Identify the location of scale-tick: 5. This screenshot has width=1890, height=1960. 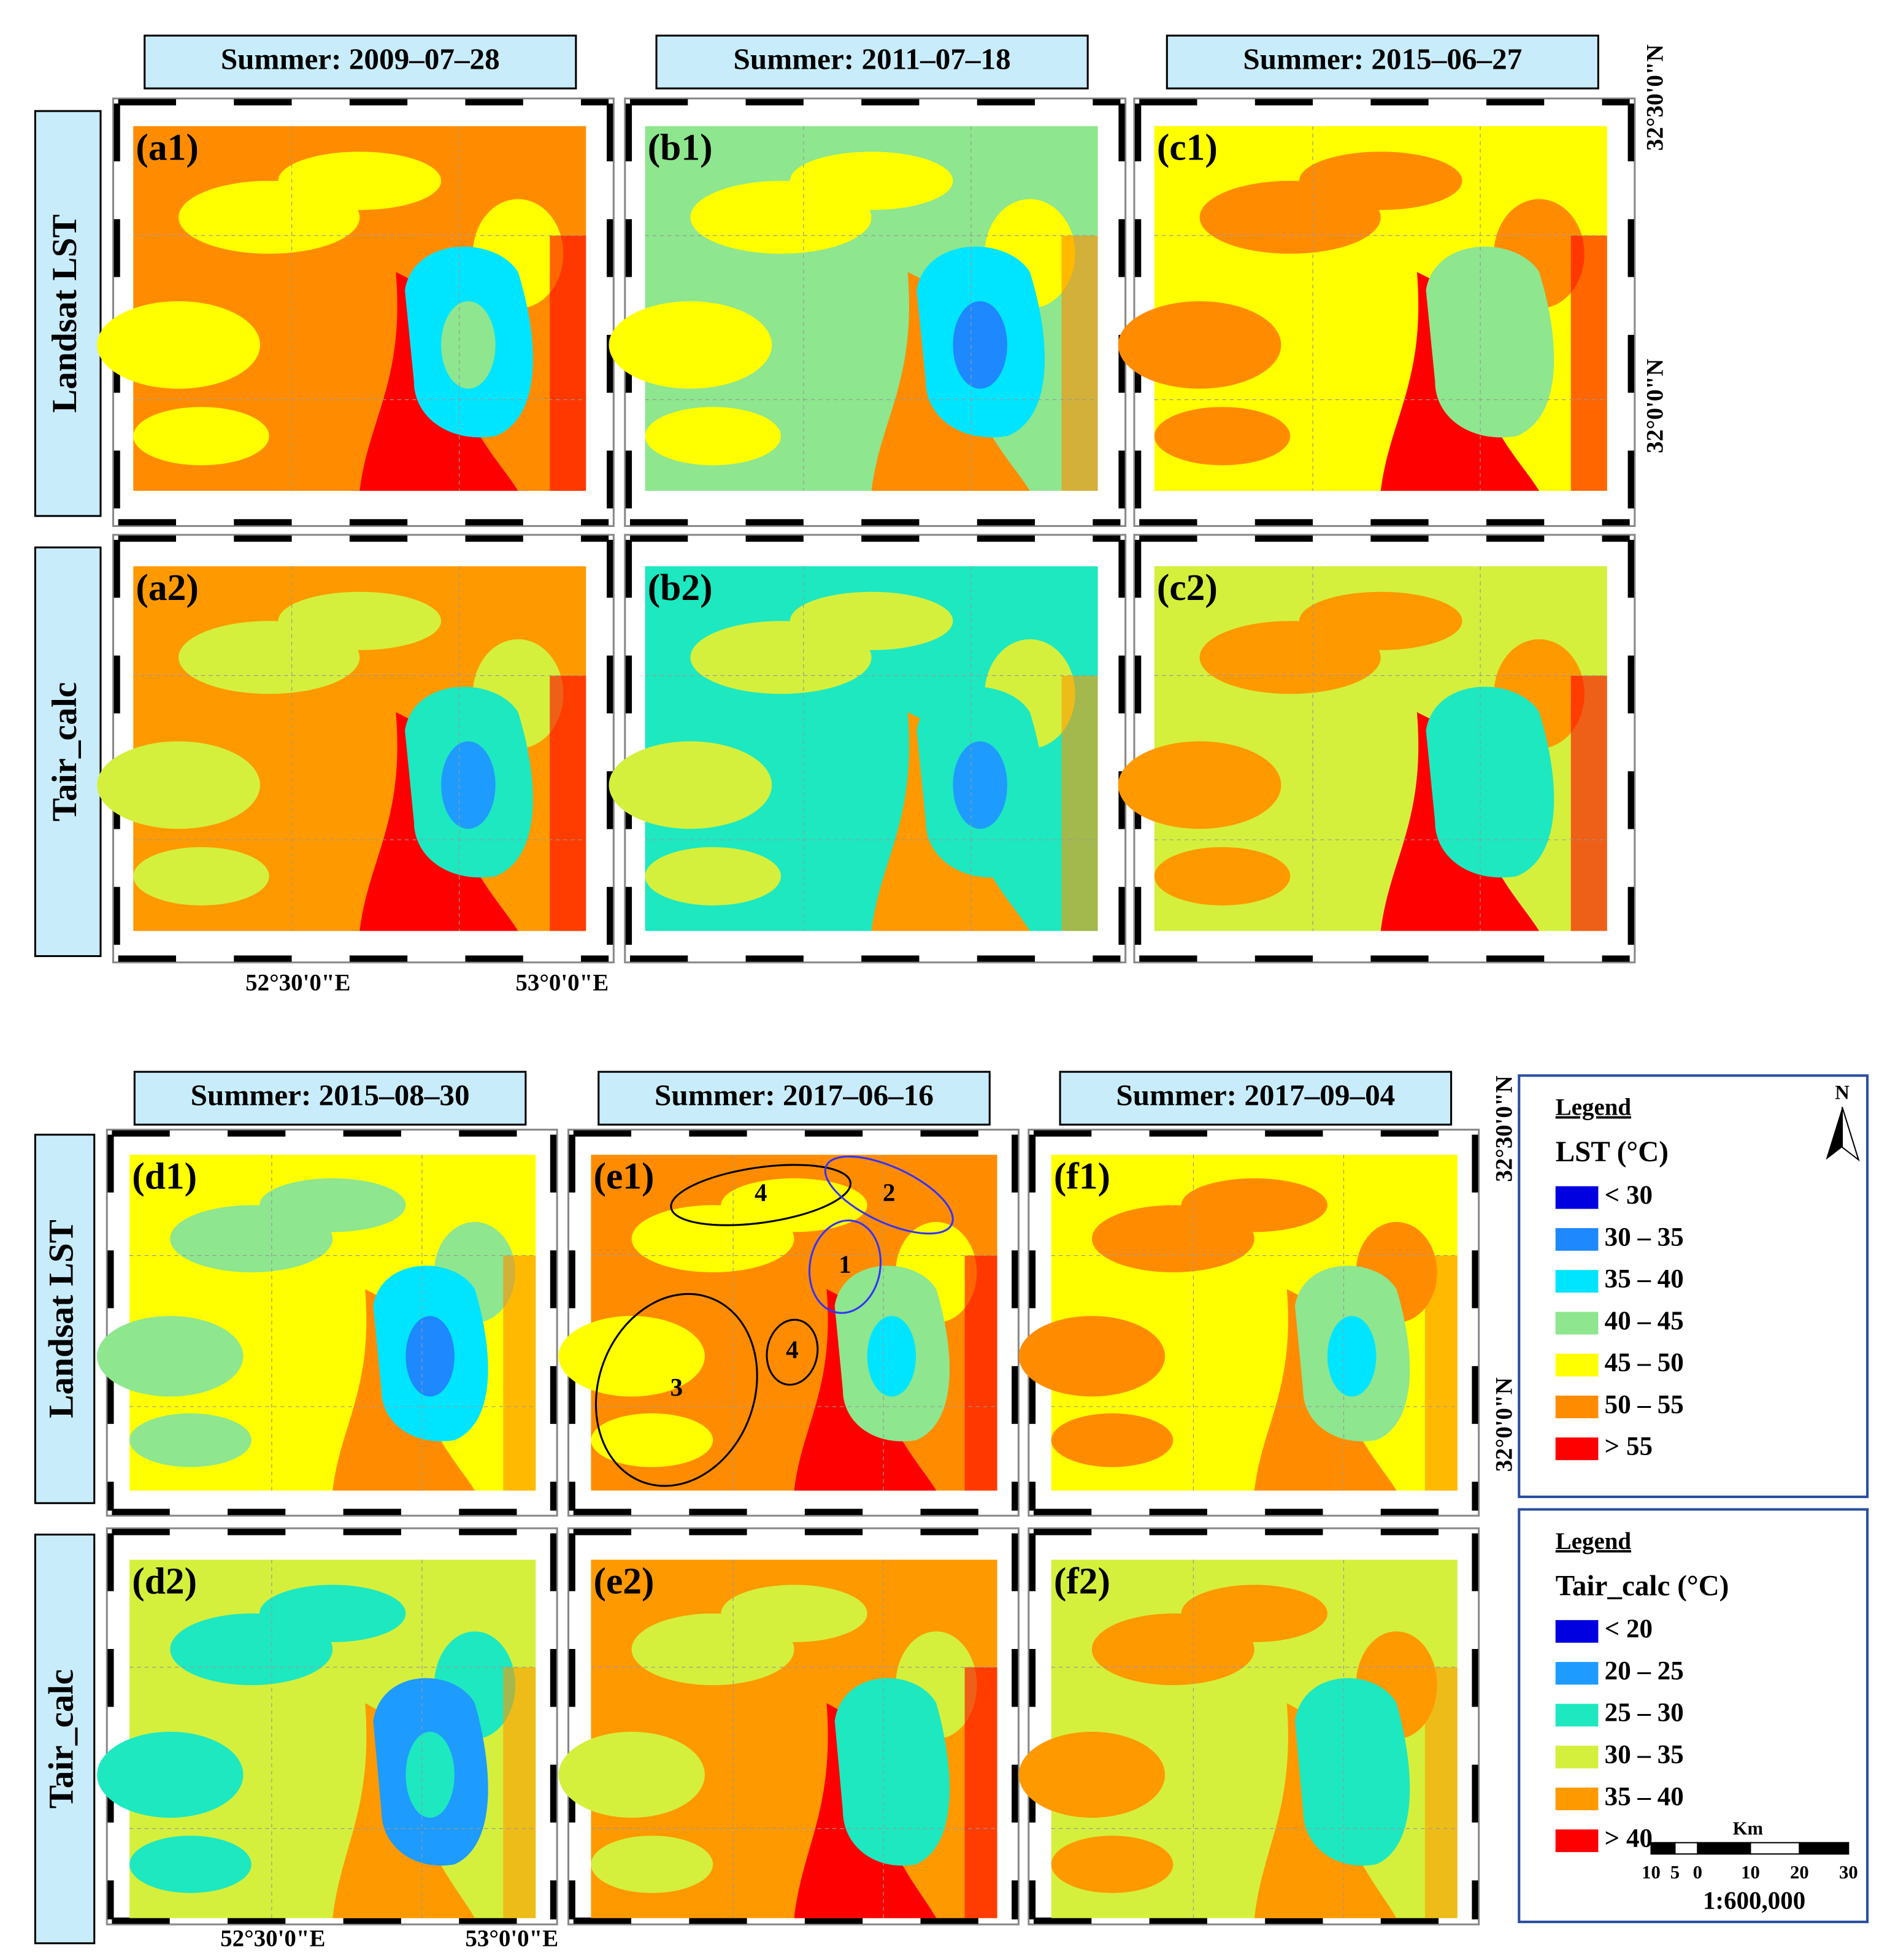
(1675, 1872).